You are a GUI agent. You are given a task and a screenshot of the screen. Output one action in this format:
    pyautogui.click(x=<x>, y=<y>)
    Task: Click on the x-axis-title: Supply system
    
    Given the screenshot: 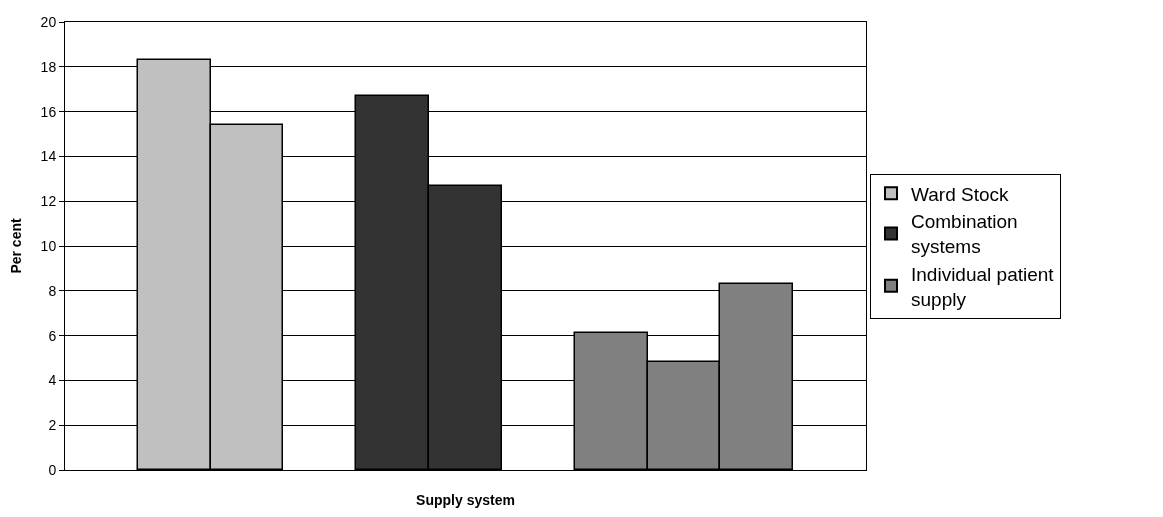 What is the action you would take?
    pyautogui.click(x=465, y=500)
    